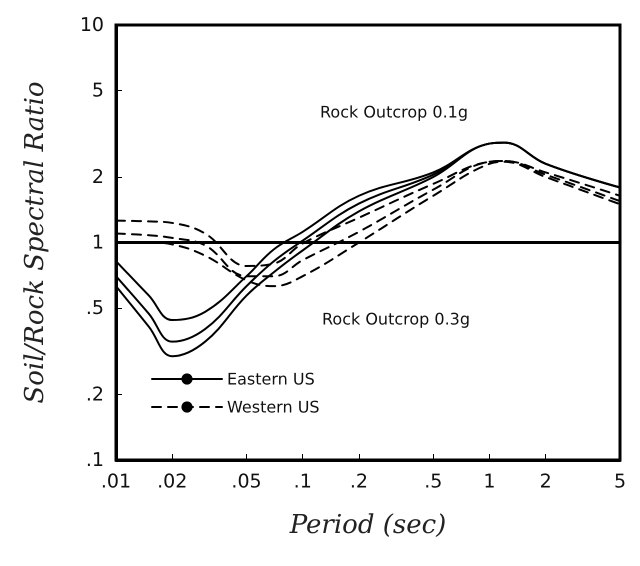 Image resolution: width=640 pixels, height=566 pixels. Describe the element at coordinates (98, 90) in the screenshot. I see `y-tick-label: 5` at that location.